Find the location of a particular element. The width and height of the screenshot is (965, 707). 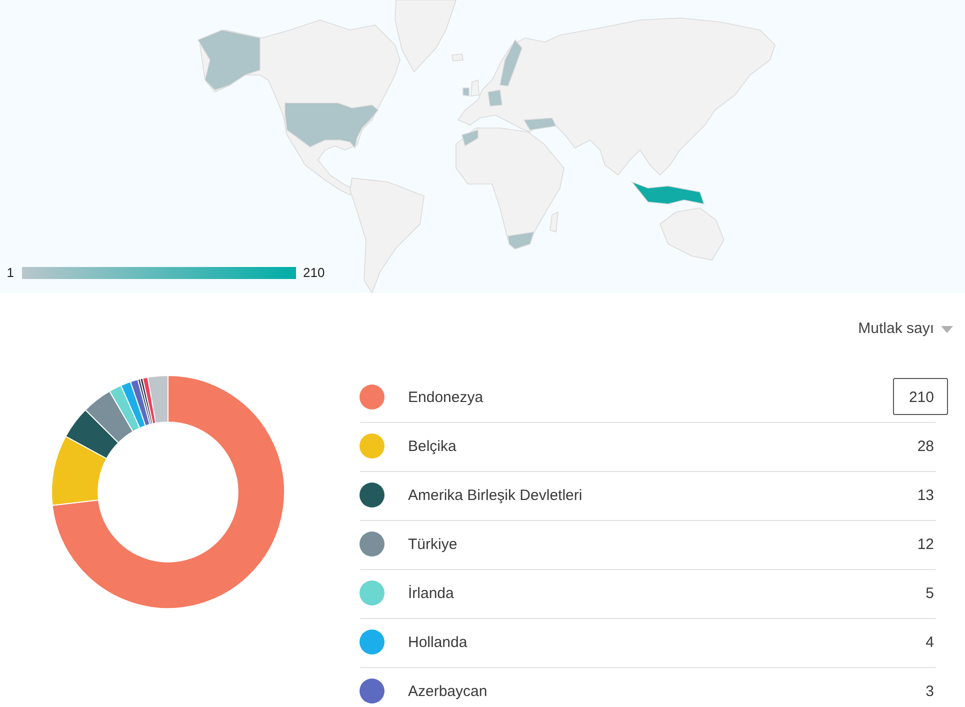

legend-label: Belçika is located at coordinates (433, 447).